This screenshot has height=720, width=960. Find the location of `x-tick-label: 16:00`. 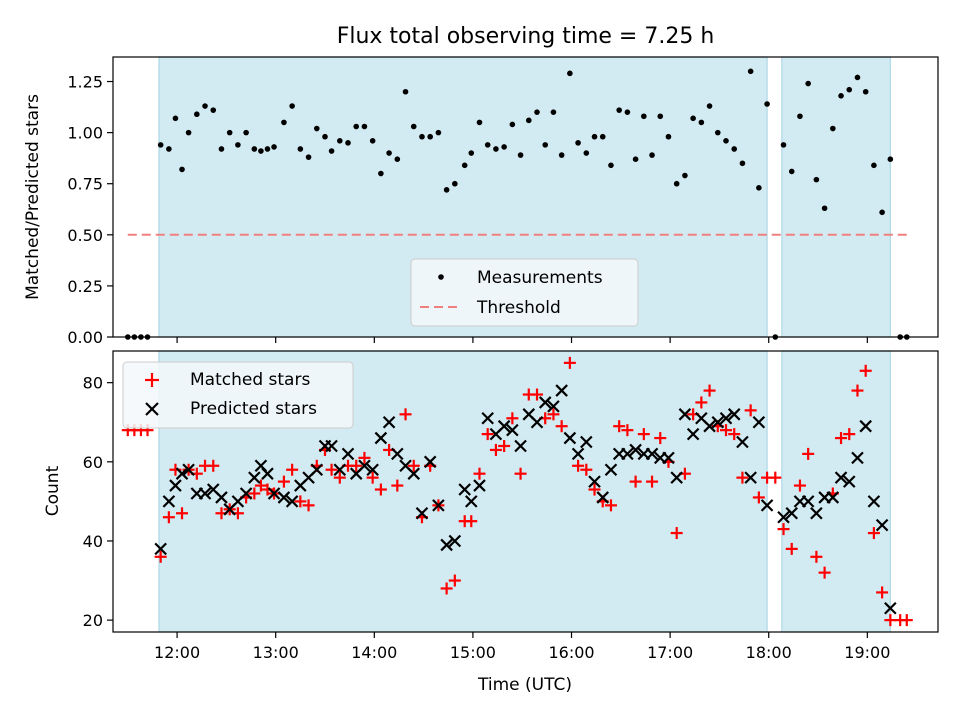

x-tick-label: 16:00 is located at coordinates (571, 652).